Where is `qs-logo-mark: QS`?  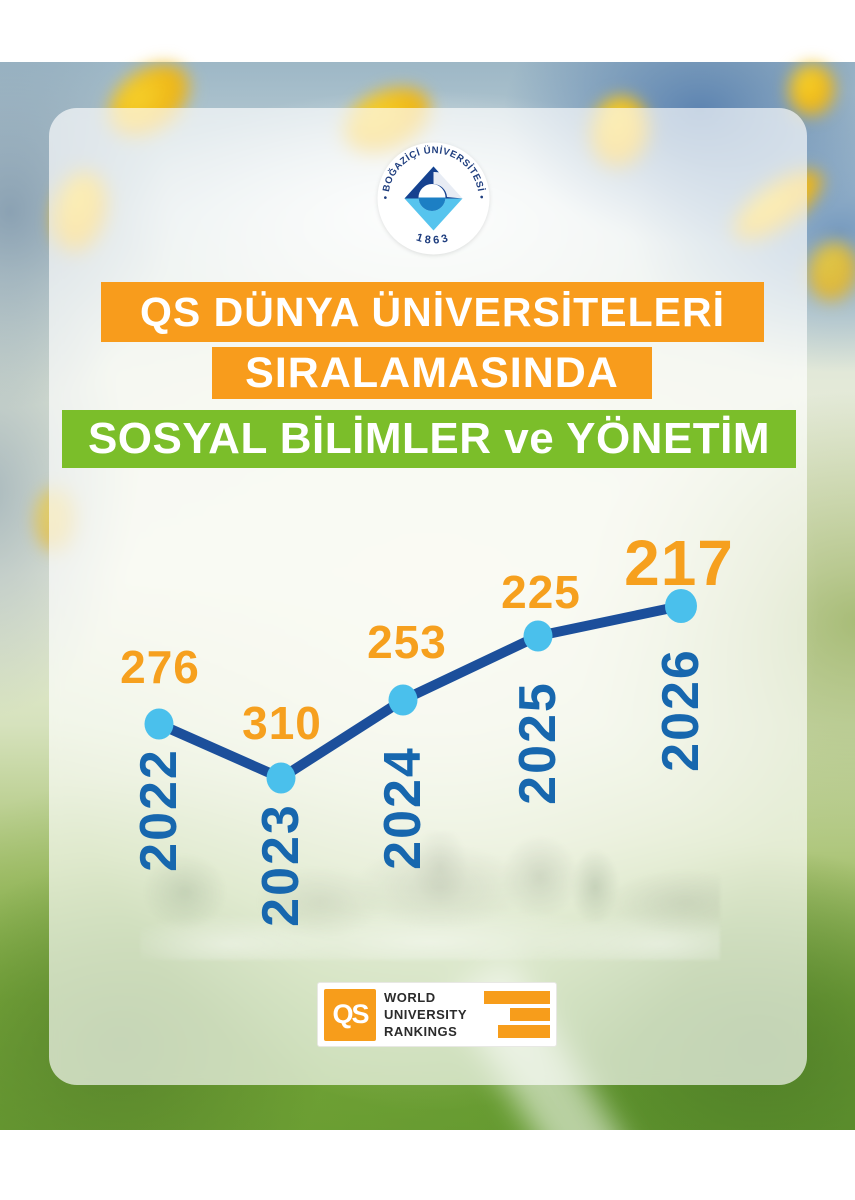
qs-logo-mark: QS is located at coordinates (350, 1014).